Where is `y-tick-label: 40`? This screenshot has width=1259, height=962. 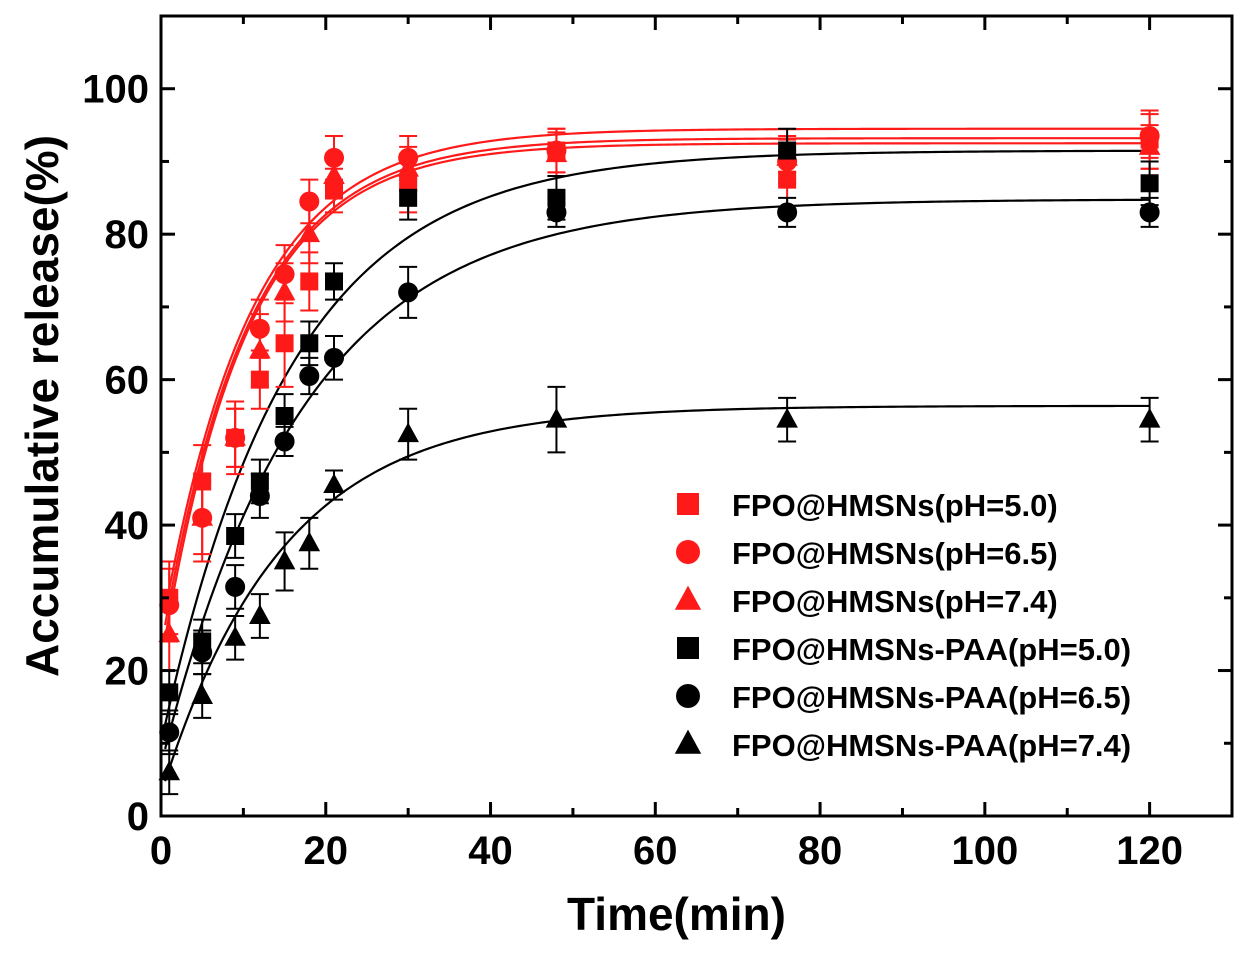
y-tick-label: 40 is located at coordinates (127, 526).